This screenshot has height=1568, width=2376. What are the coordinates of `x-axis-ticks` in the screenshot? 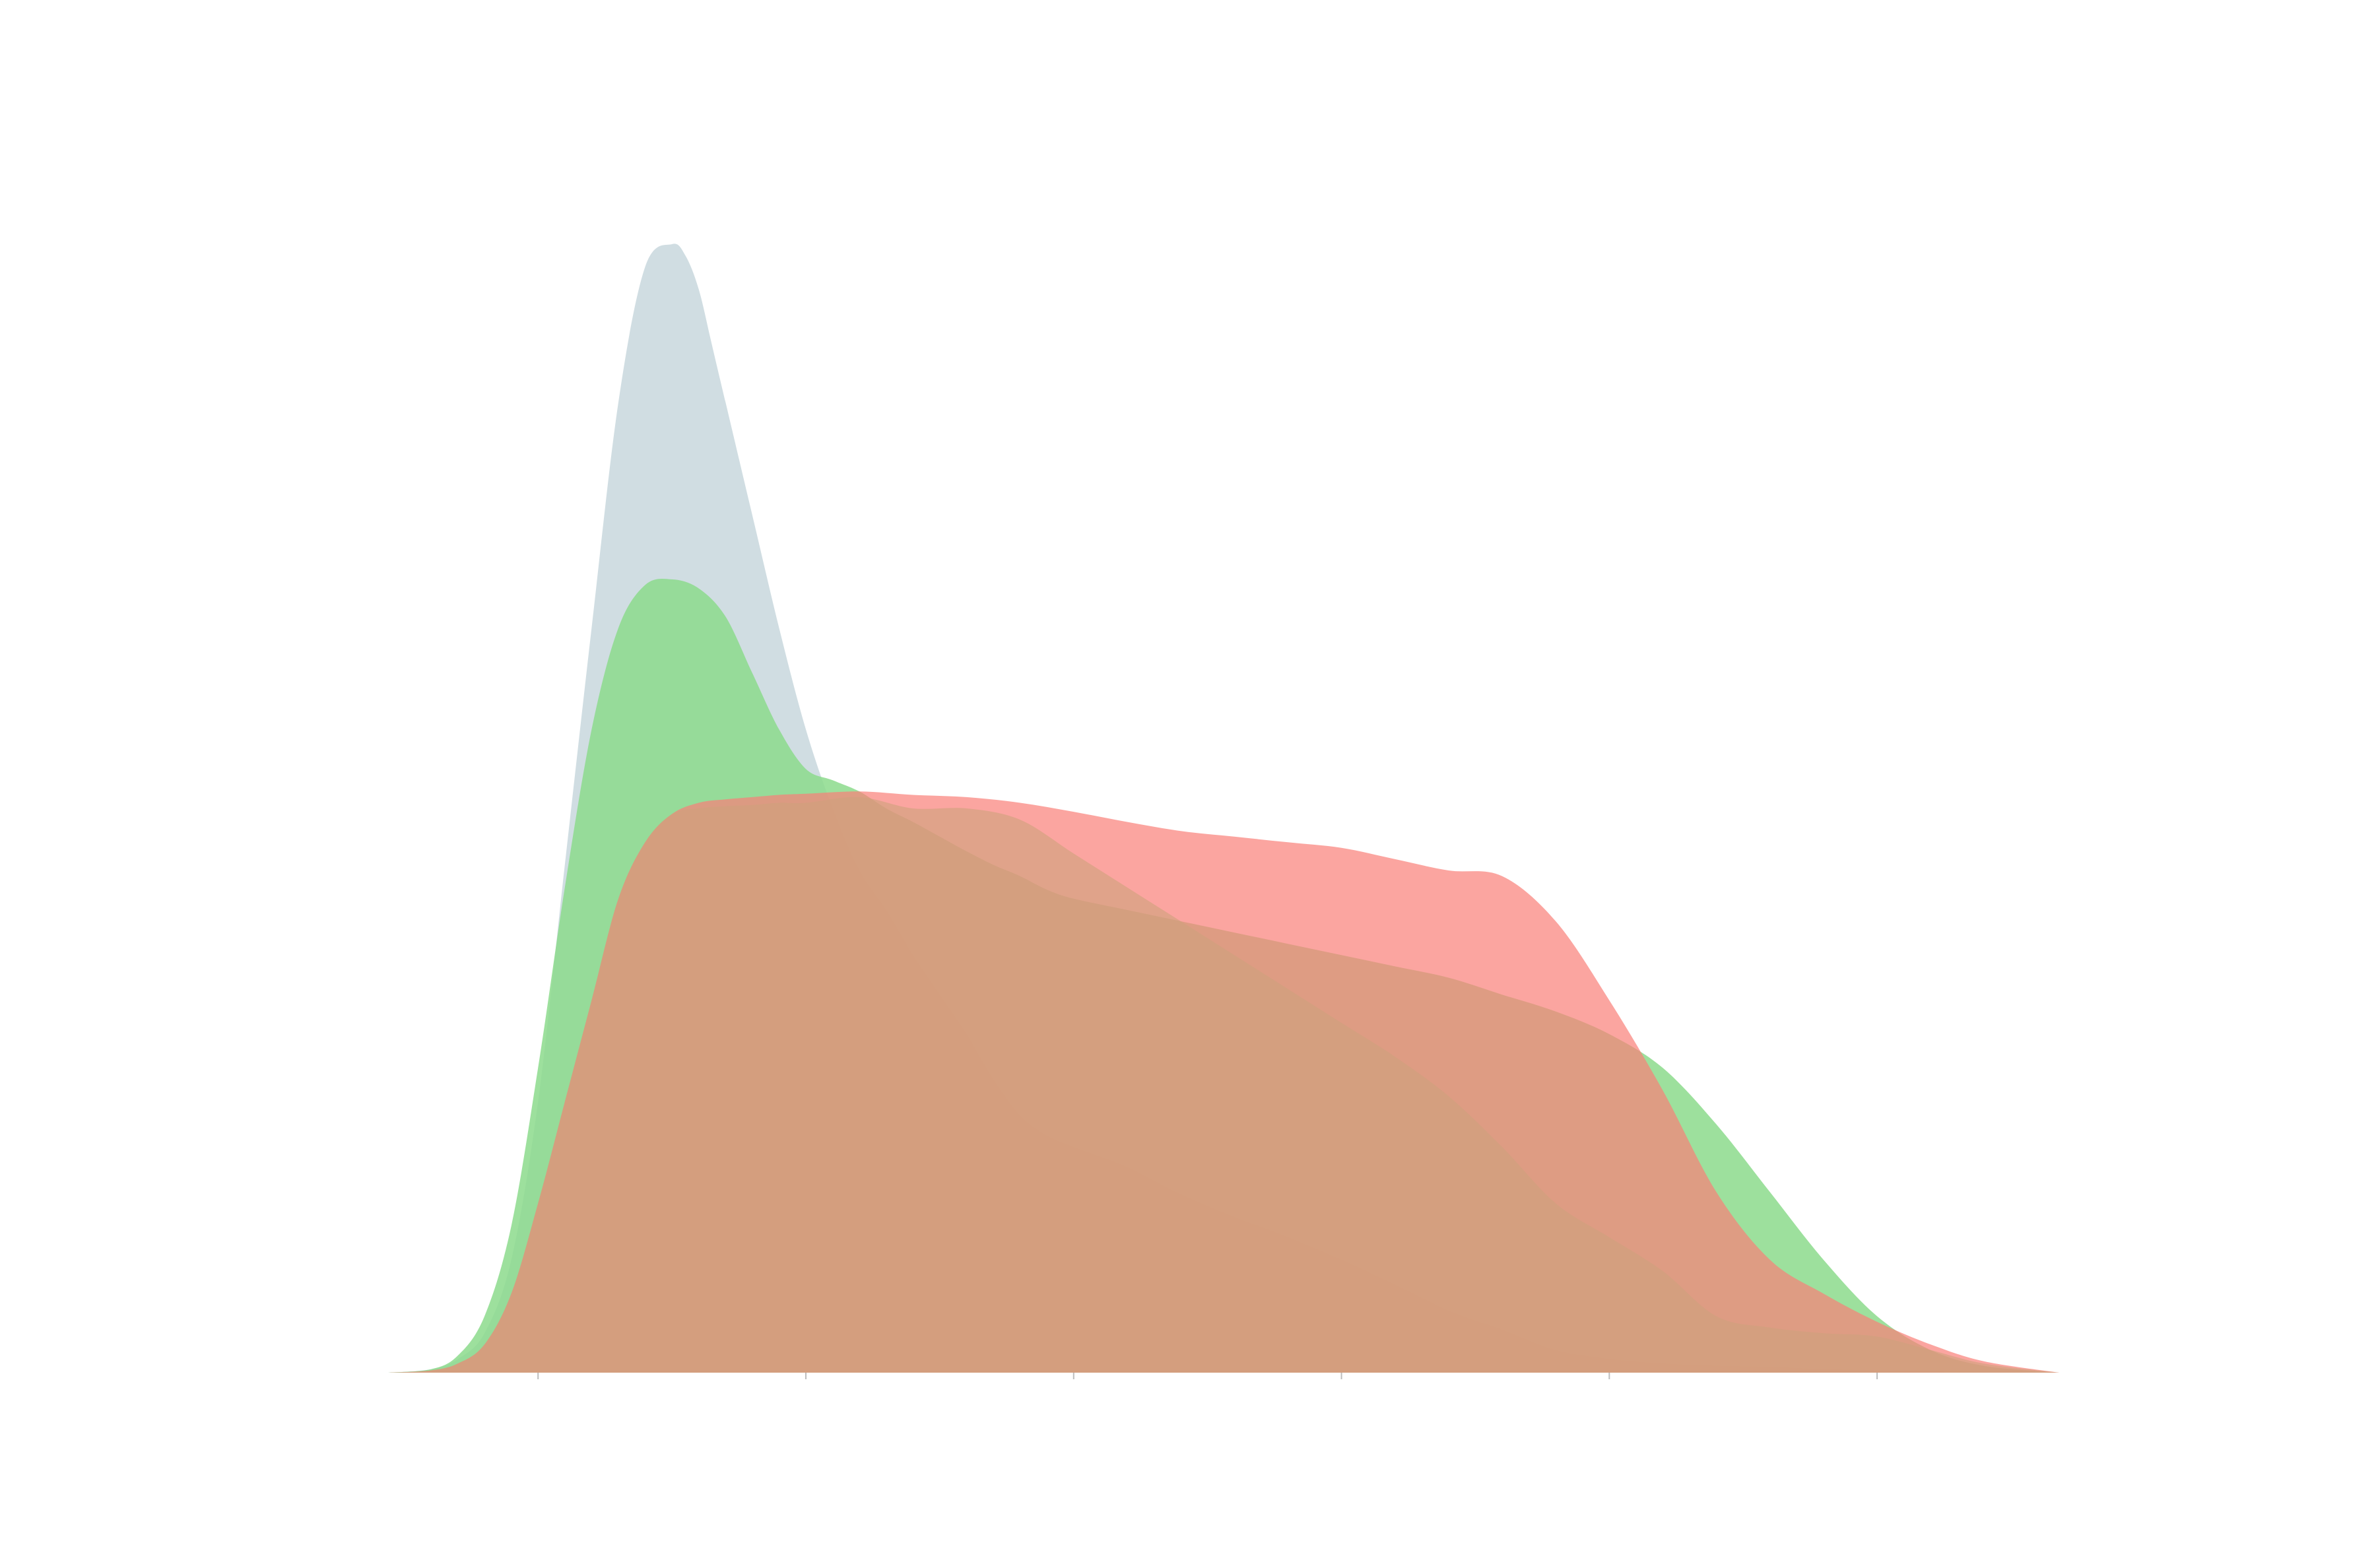 It's located at (1207, 1376).